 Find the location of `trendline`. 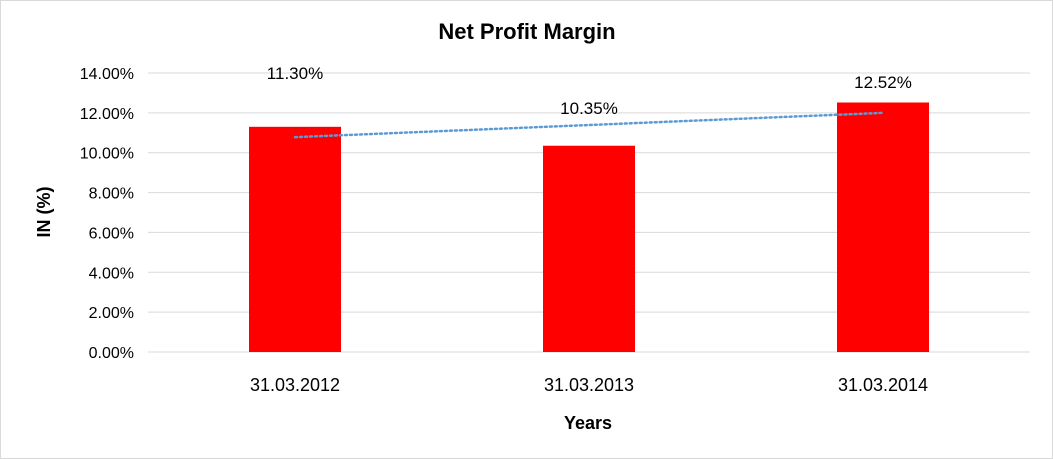

trendline is located at coordinates (589, 125).